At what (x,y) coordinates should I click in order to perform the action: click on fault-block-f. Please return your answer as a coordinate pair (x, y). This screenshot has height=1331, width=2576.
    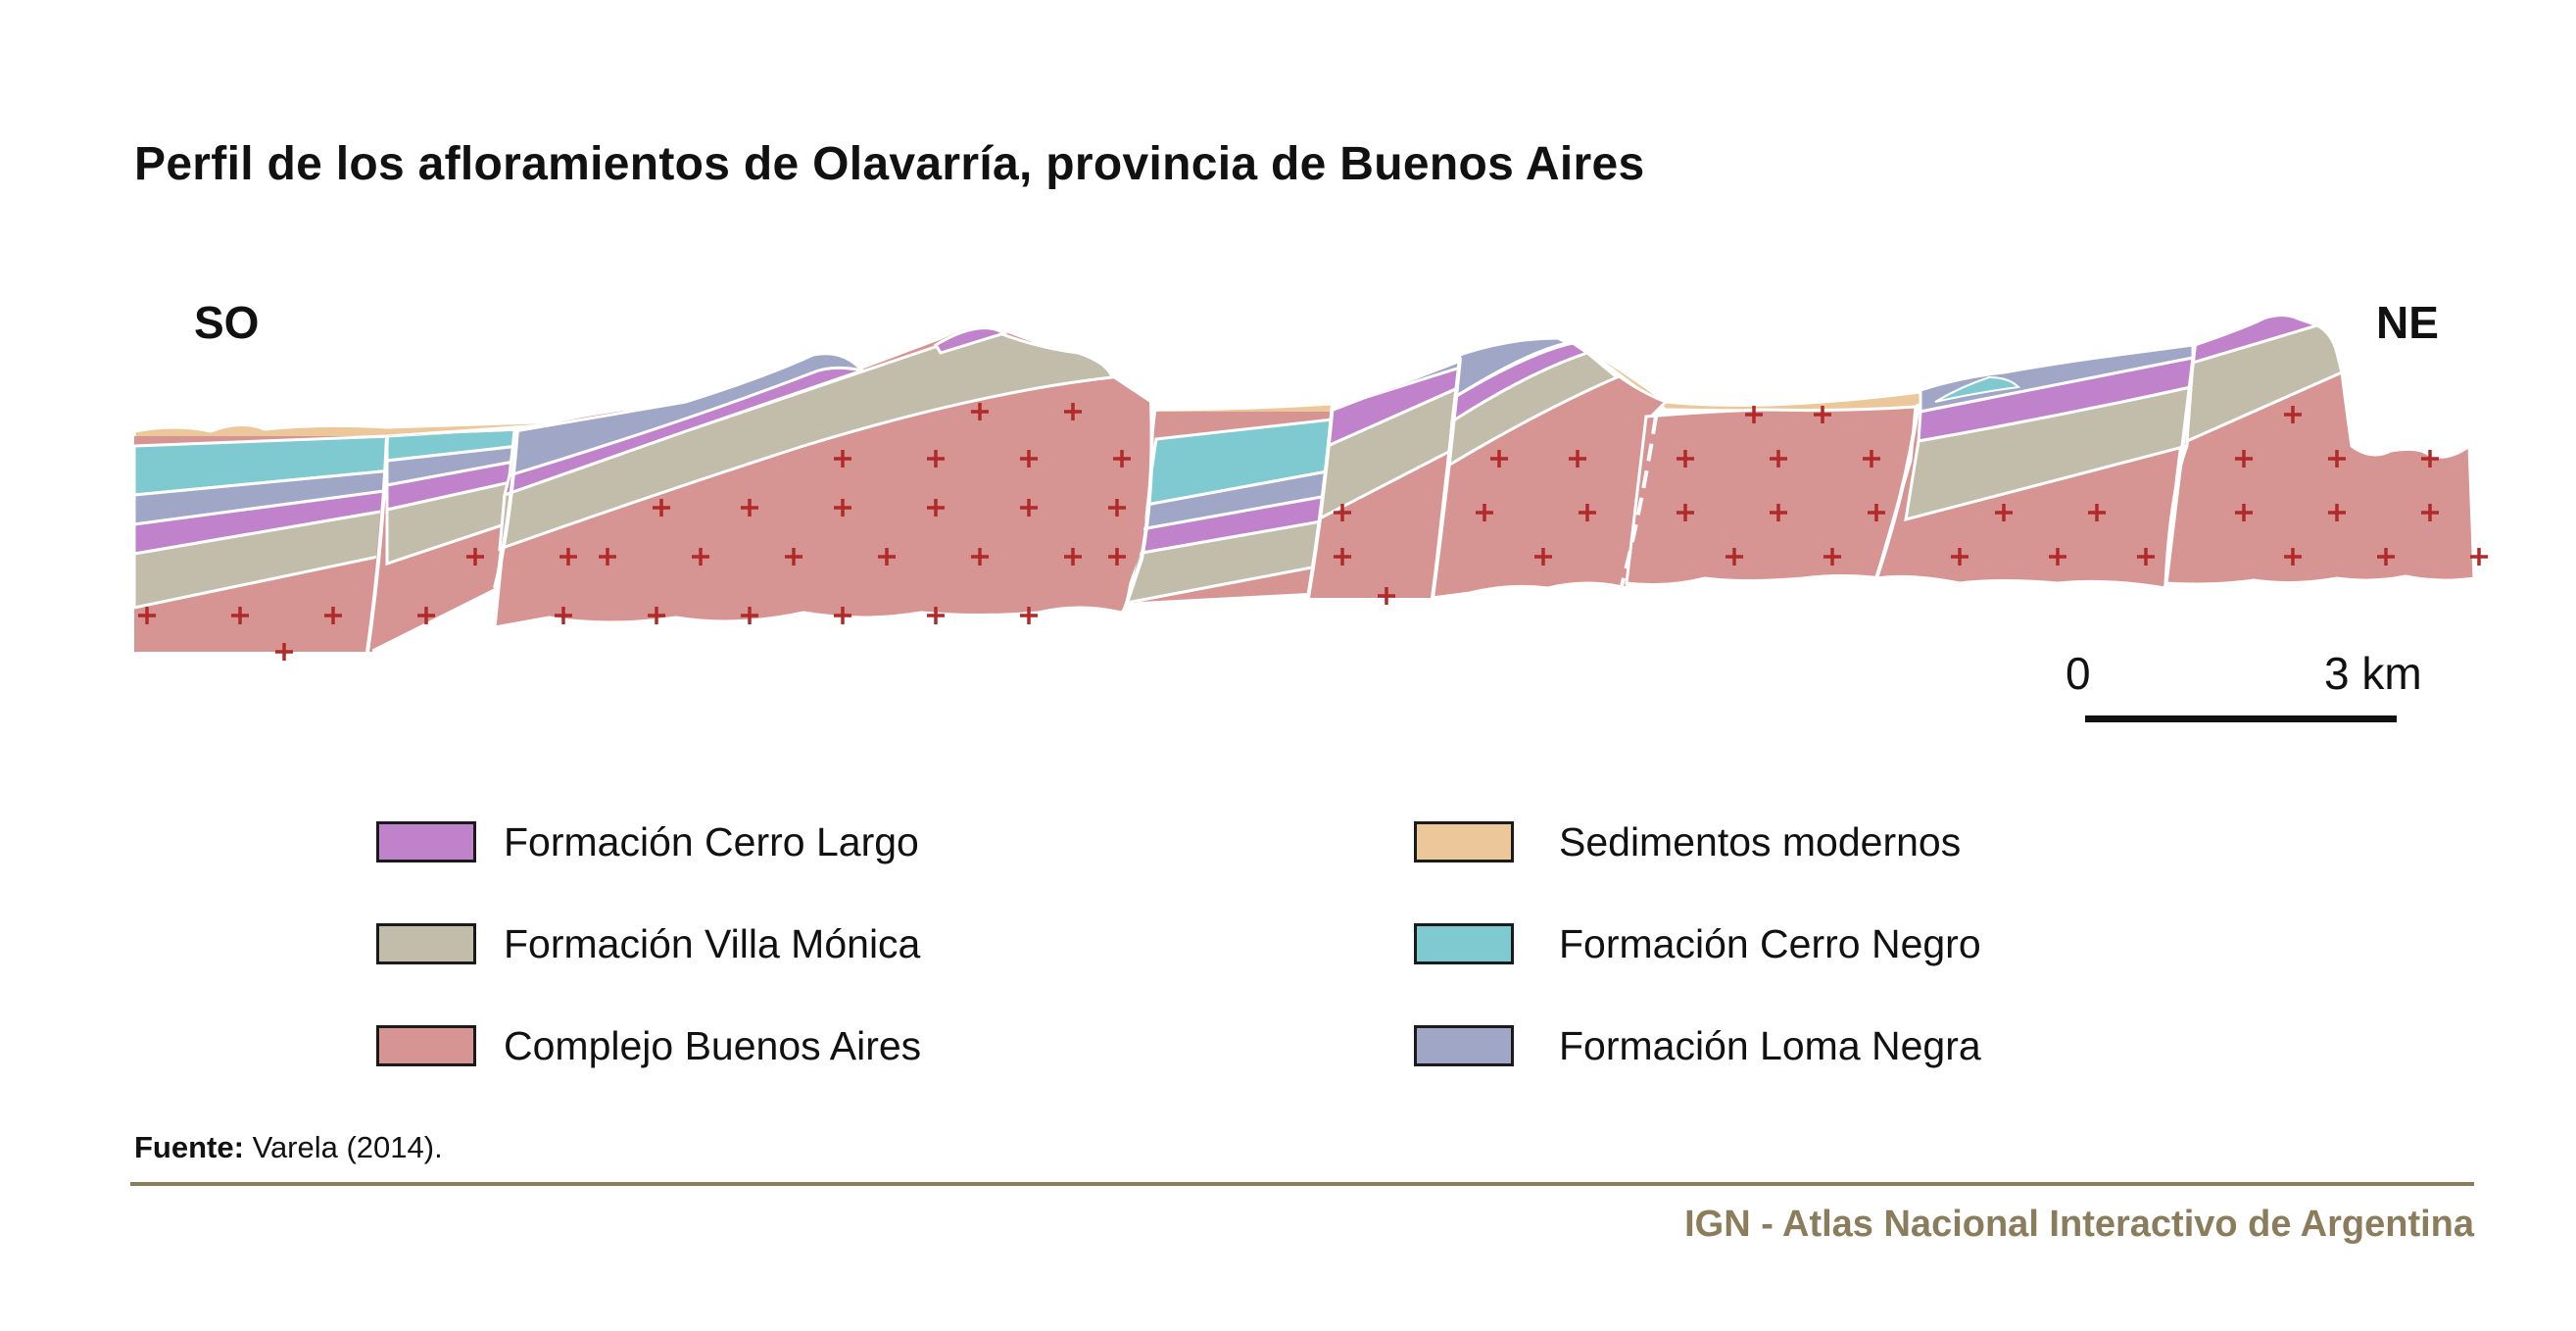
    Looking at the image, I should click on (1550, 468).